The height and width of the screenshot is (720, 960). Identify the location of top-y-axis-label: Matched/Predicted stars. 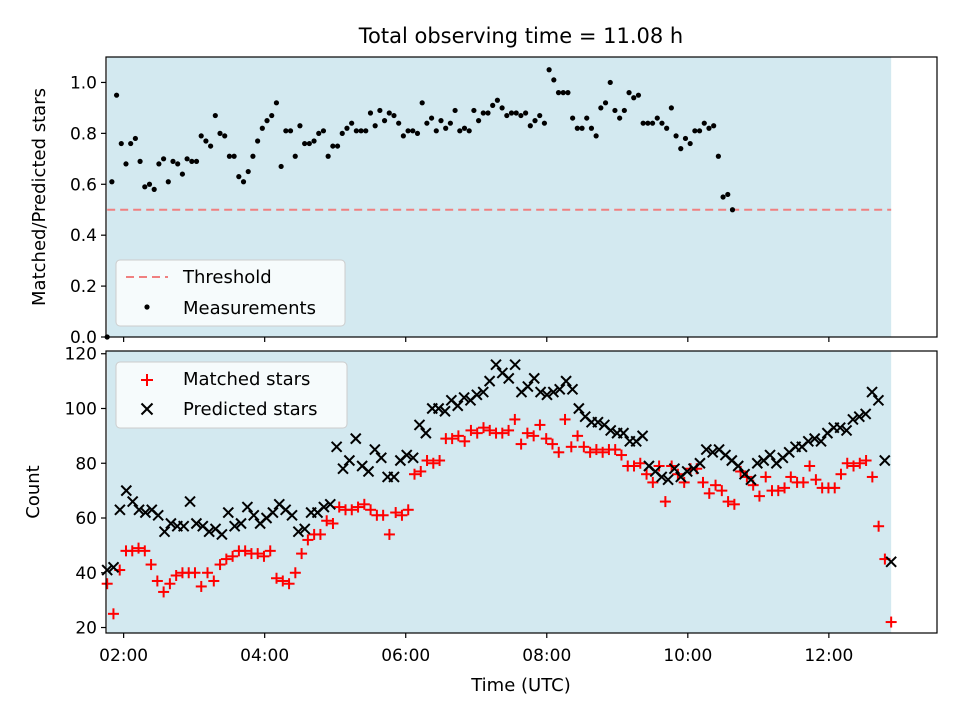
(39, 197).